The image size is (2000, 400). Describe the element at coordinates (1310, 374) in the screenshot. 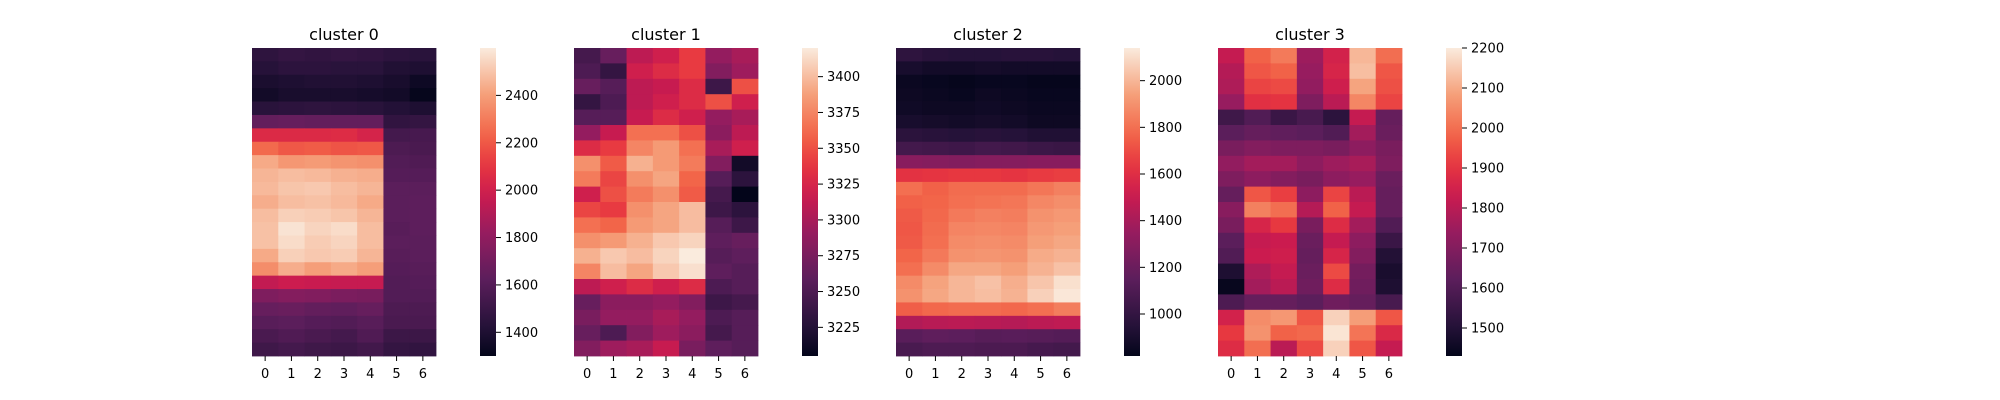

I see `x-tick-label: 3` at that location.